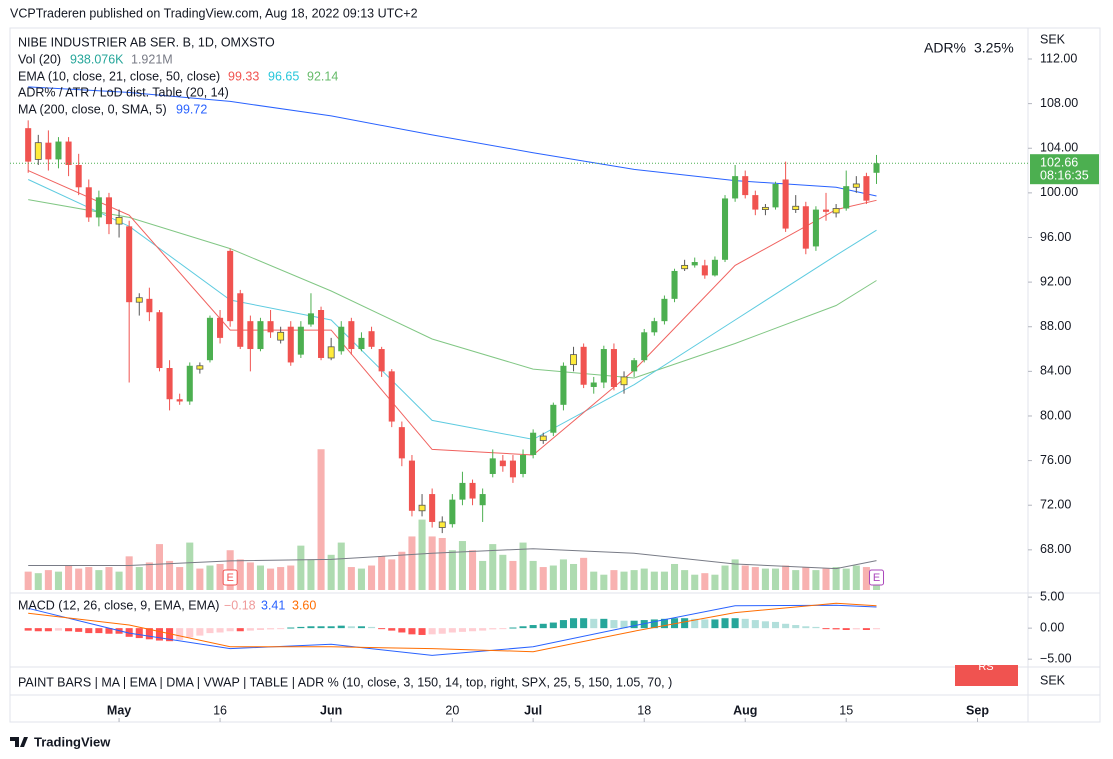 The width and height of the screenshot is (1113, 759). I want to click on date-tick-label: May, so click(119, 710).